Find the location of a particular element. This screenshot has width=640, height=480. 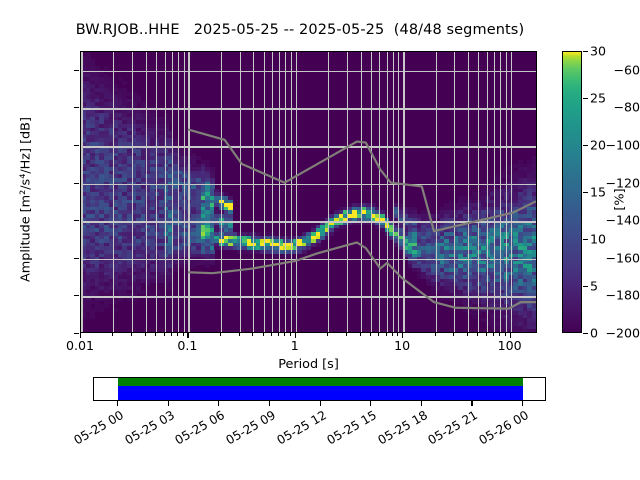

colorbar is located at coordinates (572, 192).